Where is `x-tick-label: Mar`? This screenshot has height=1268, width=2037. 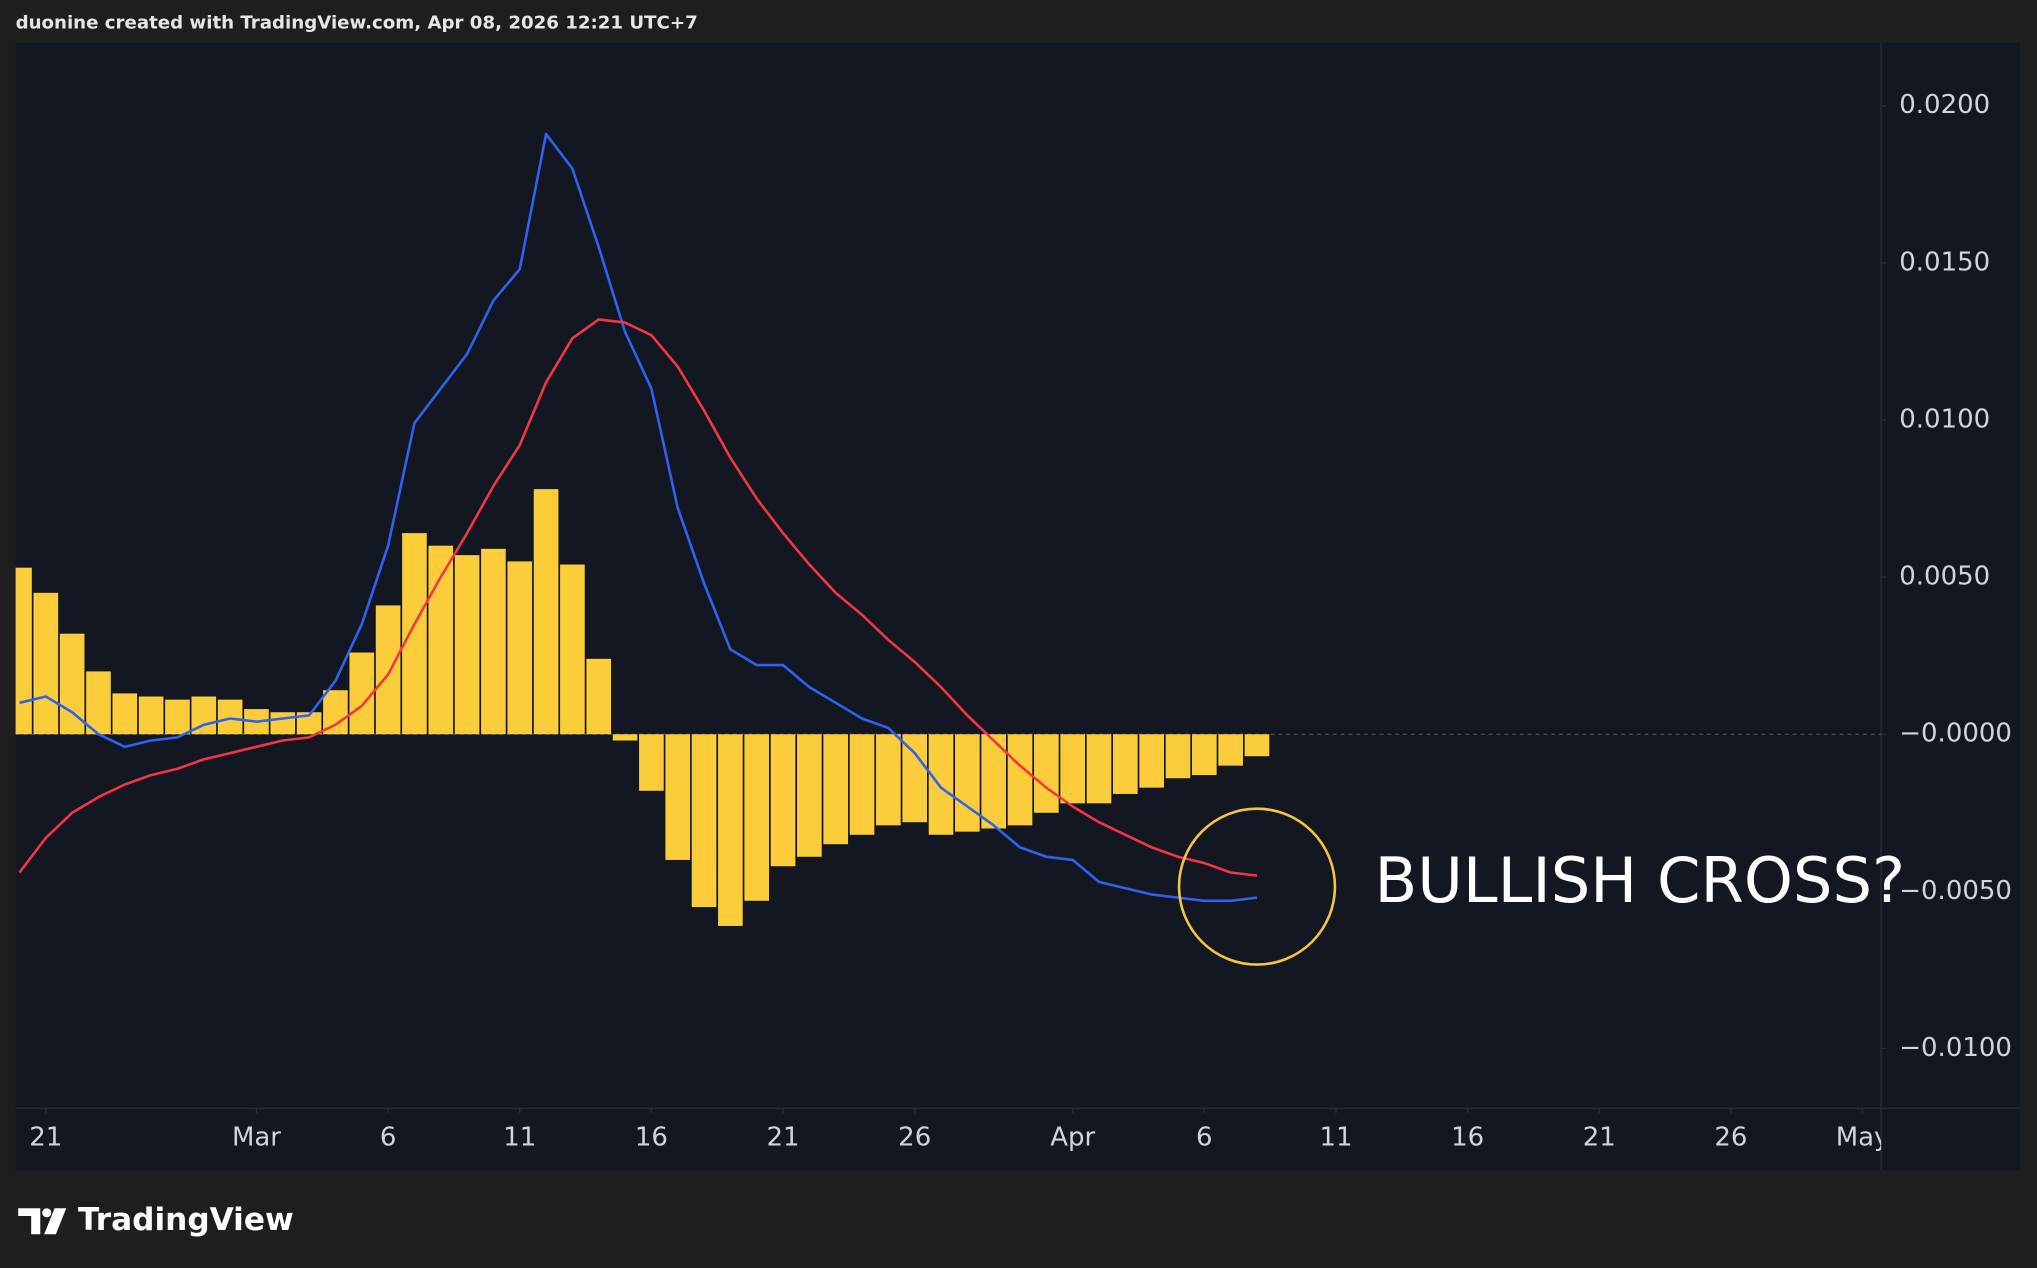
x-tick-label: Mar is located at coordinates (256, 1138).